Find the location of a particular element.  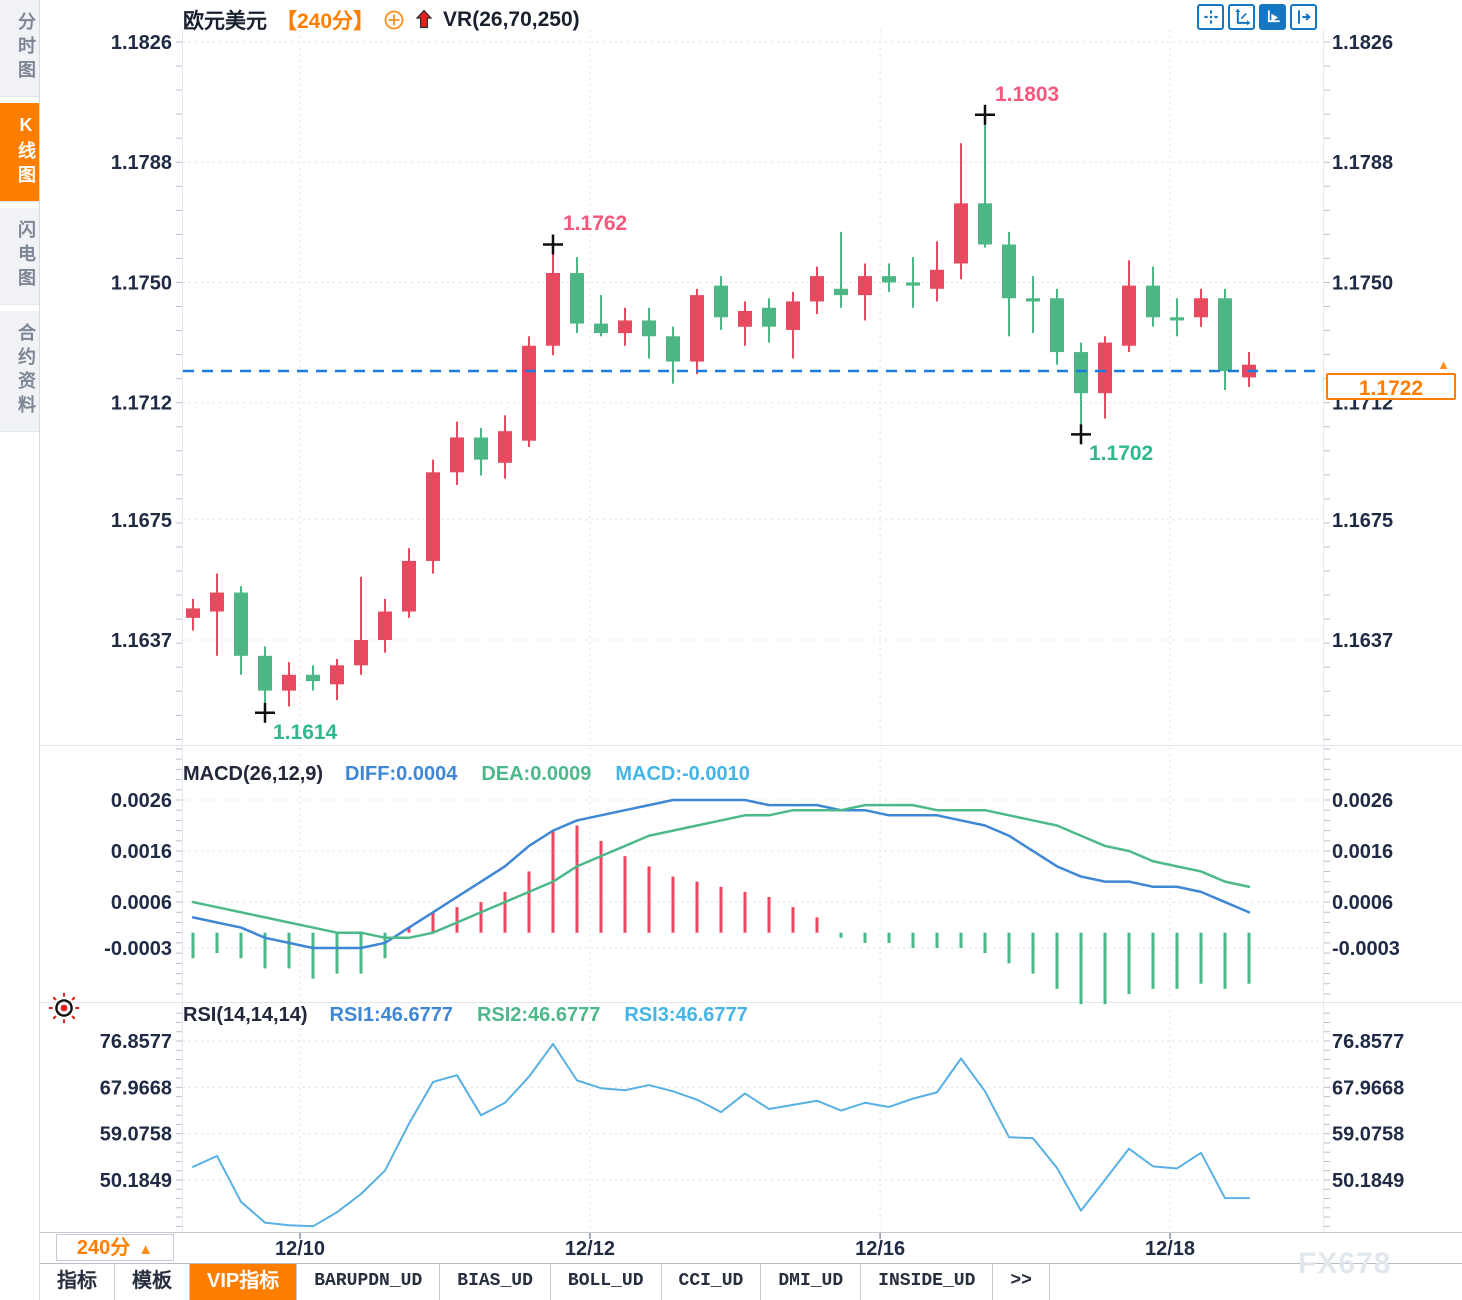

x-axis-date-label: 12/18 is located at coordinates (1170, 1249).